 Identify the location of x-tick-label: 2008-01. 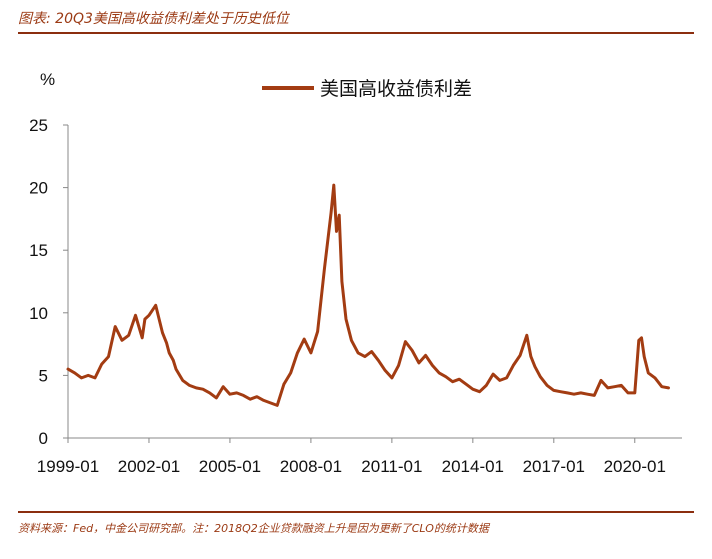
(311, 466).